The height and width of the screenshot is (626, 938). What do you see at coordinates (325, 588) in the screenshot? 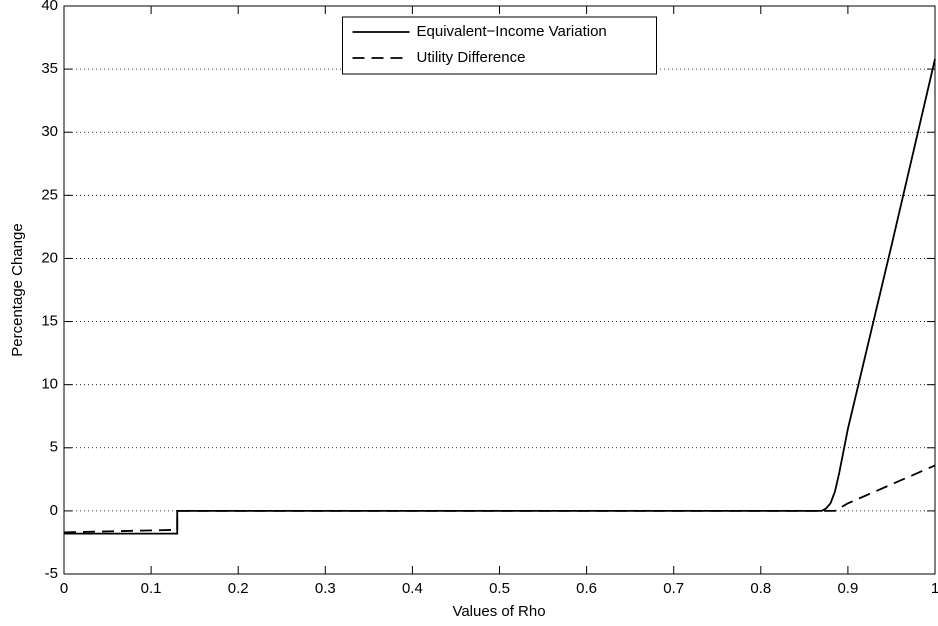
I see `x-tick-label: 0.3` at bounding box center [325, 588].